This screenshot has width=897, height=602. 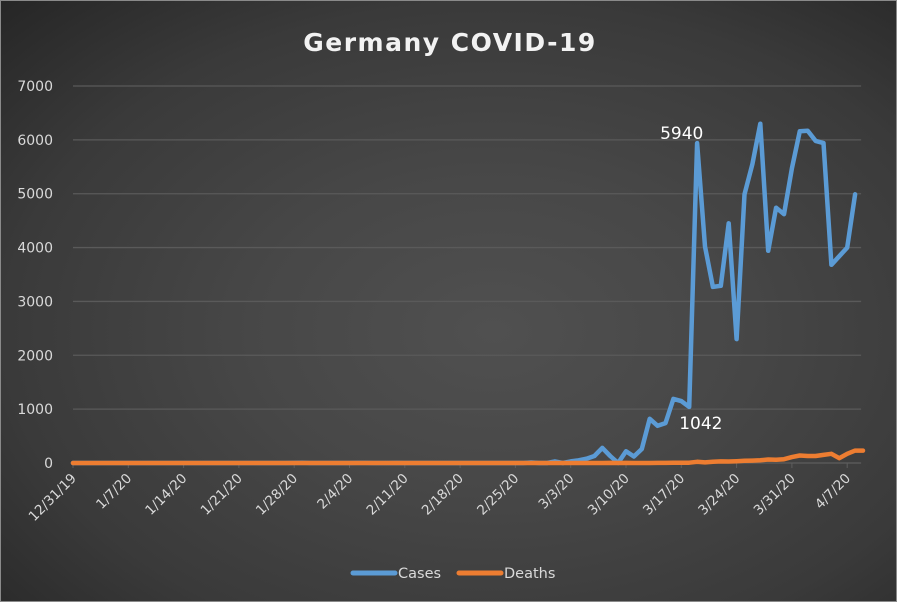 What do you see at coordinates (664, 495) in the screenshot?
I see `x-tick-label: 3/17/20` at bounding box center [664, 495].